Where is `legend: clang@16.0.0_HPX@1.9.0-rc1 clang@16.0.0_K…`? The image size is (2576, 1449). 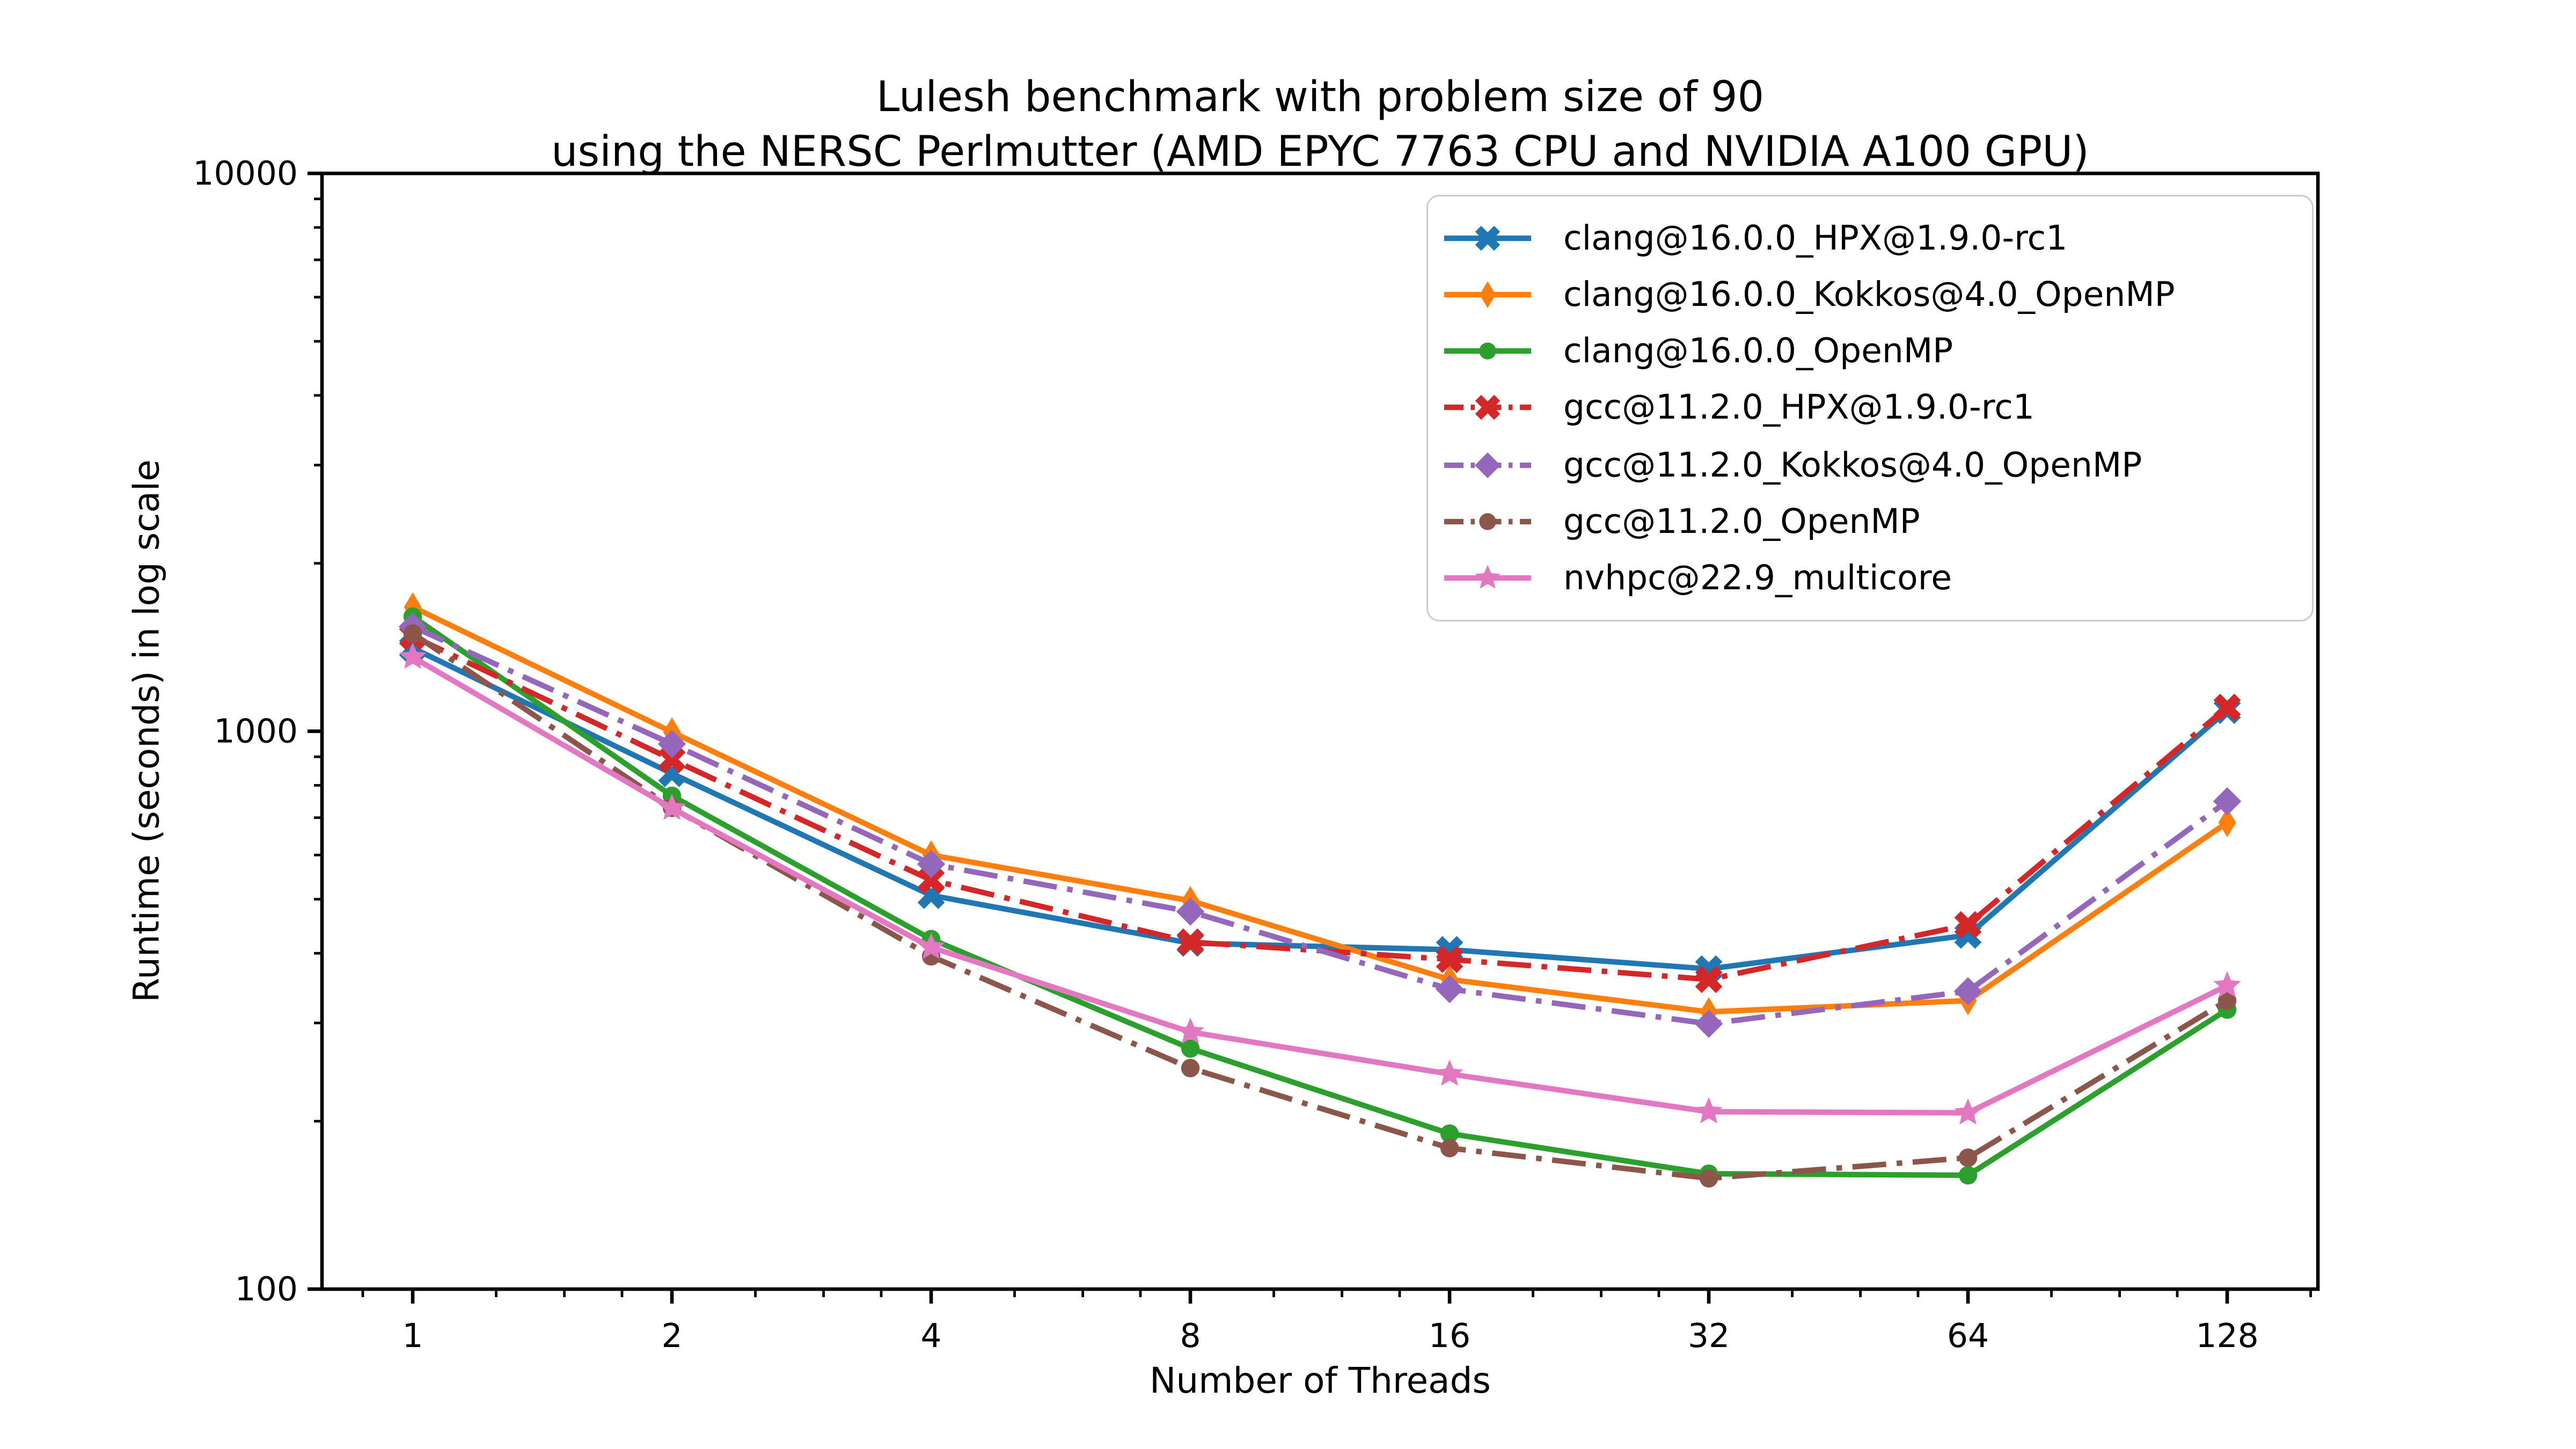
legend: clang@16.0.0_HPX@1.9.0-rc1 clang@16.0.0_K… is located at coordinates (1870, 408).